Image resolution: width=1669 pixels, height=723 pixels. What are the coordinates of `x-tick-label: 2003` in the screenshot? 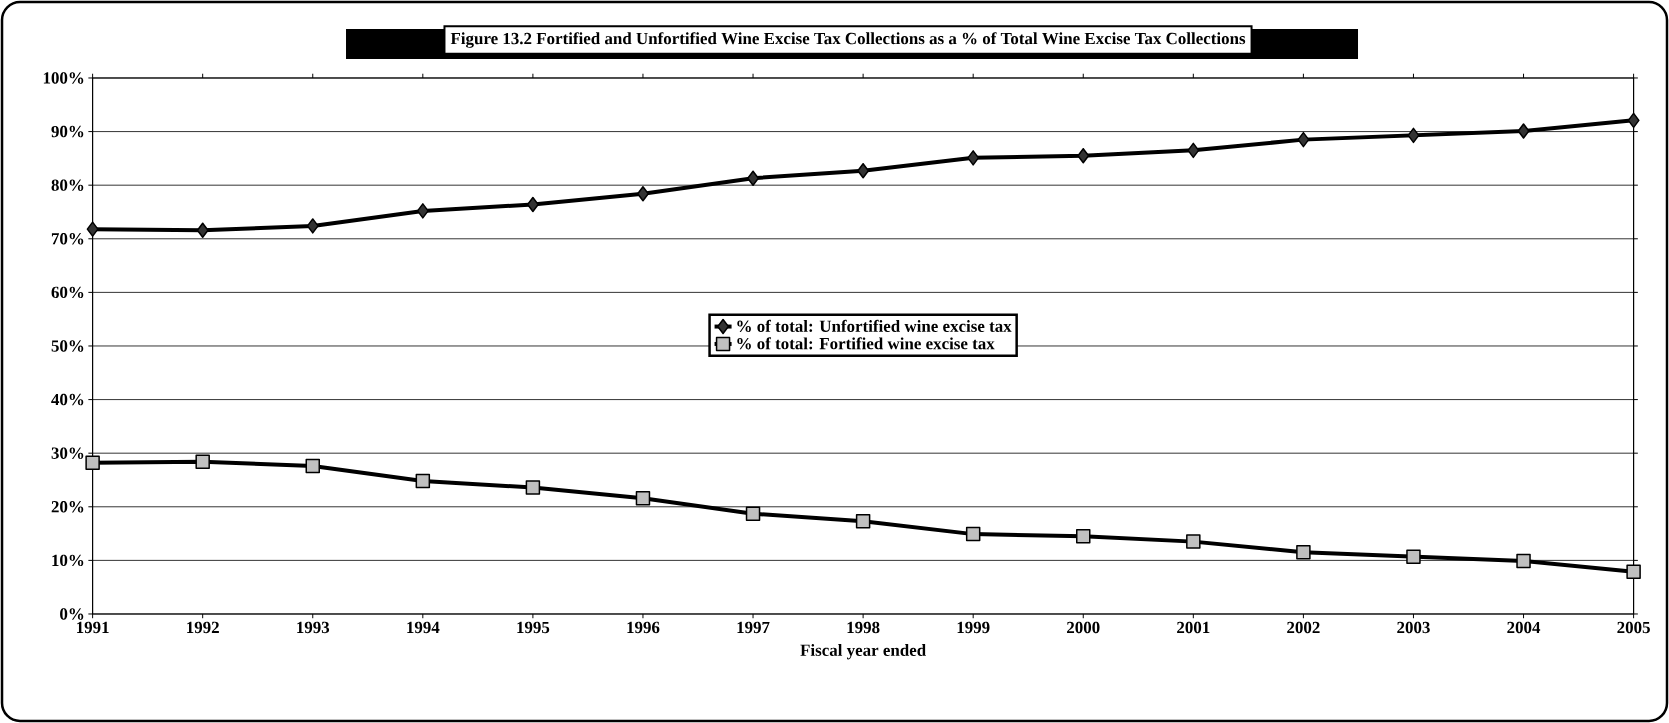 It's located at (1413, 627).